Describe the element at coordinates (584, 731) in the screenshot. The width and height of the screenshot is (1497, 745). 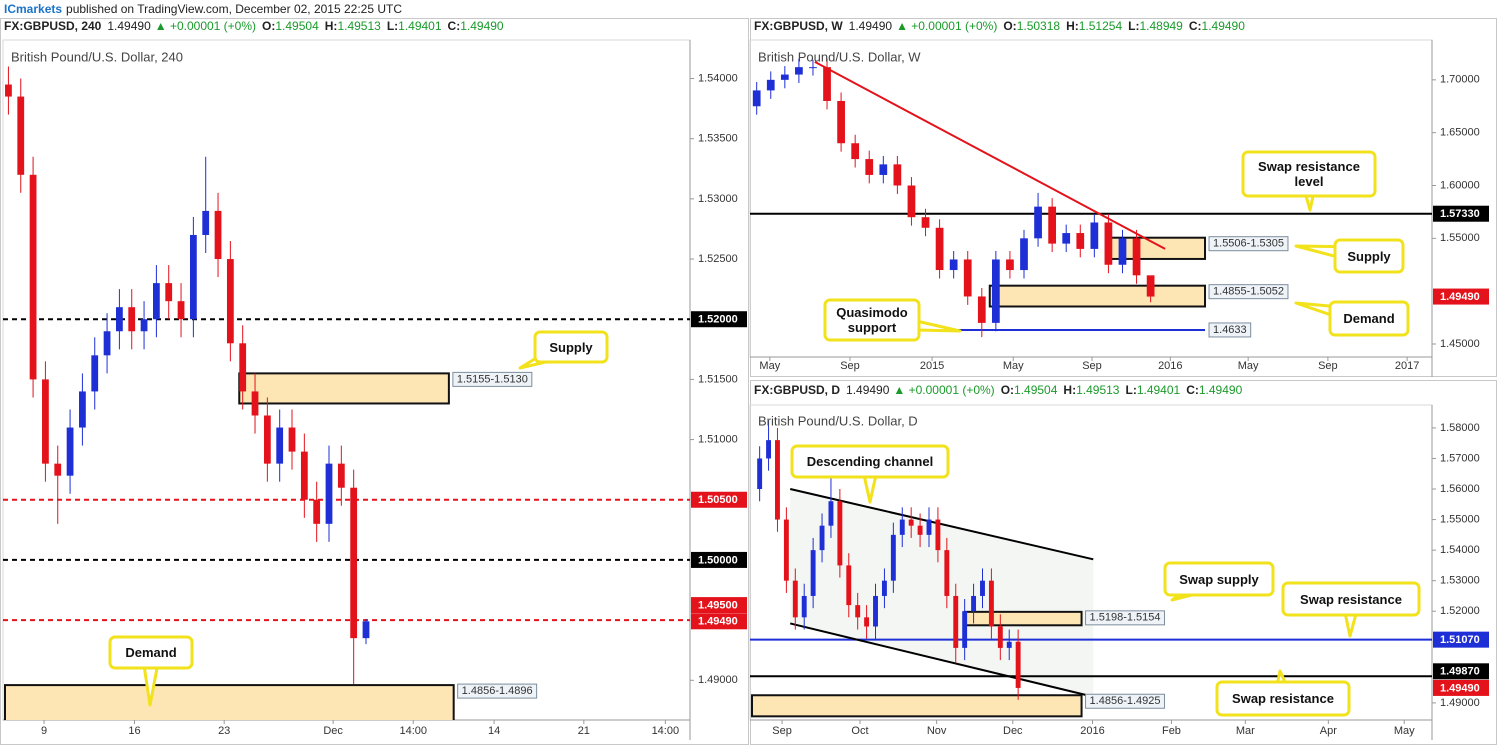
I see `x-tick-label: 21` at that location.